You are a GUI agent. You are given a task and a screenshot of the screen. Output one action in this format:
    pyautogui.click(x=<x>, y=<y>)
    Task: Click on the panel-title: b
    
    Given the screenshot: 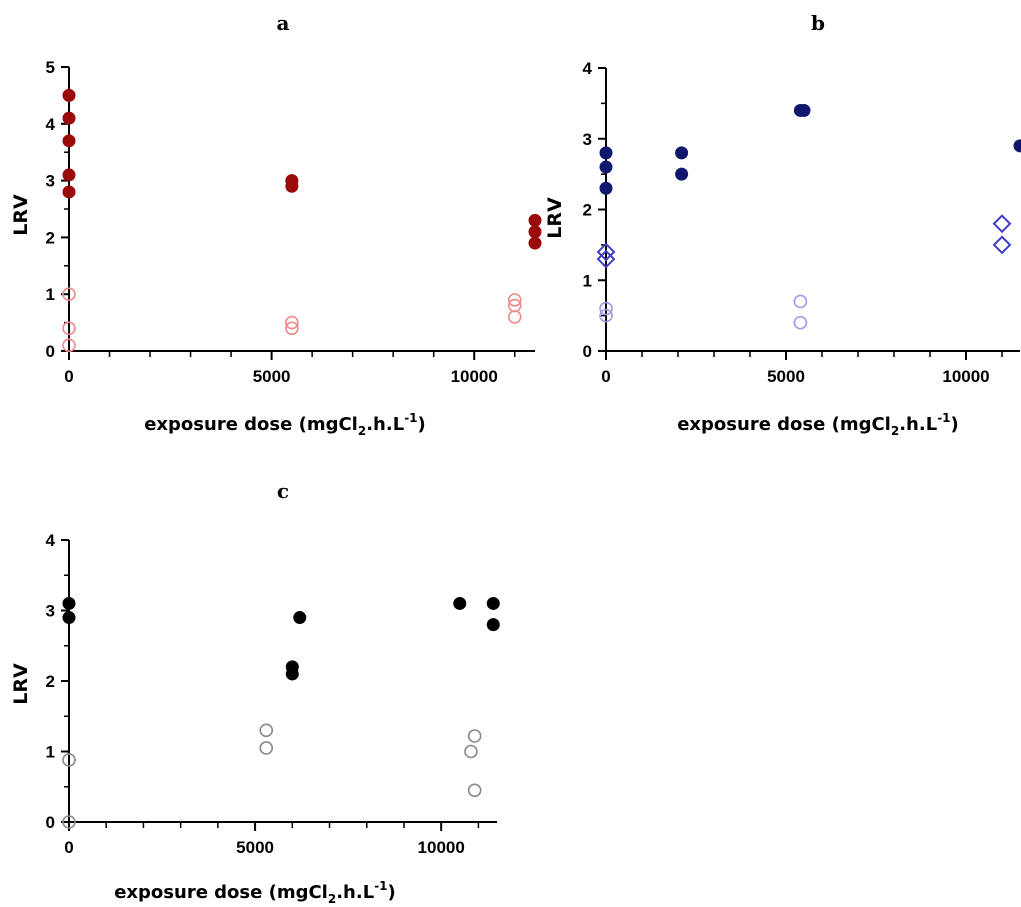 What is the action you would take?
    pyautogui.click(x=818, y=23)
    